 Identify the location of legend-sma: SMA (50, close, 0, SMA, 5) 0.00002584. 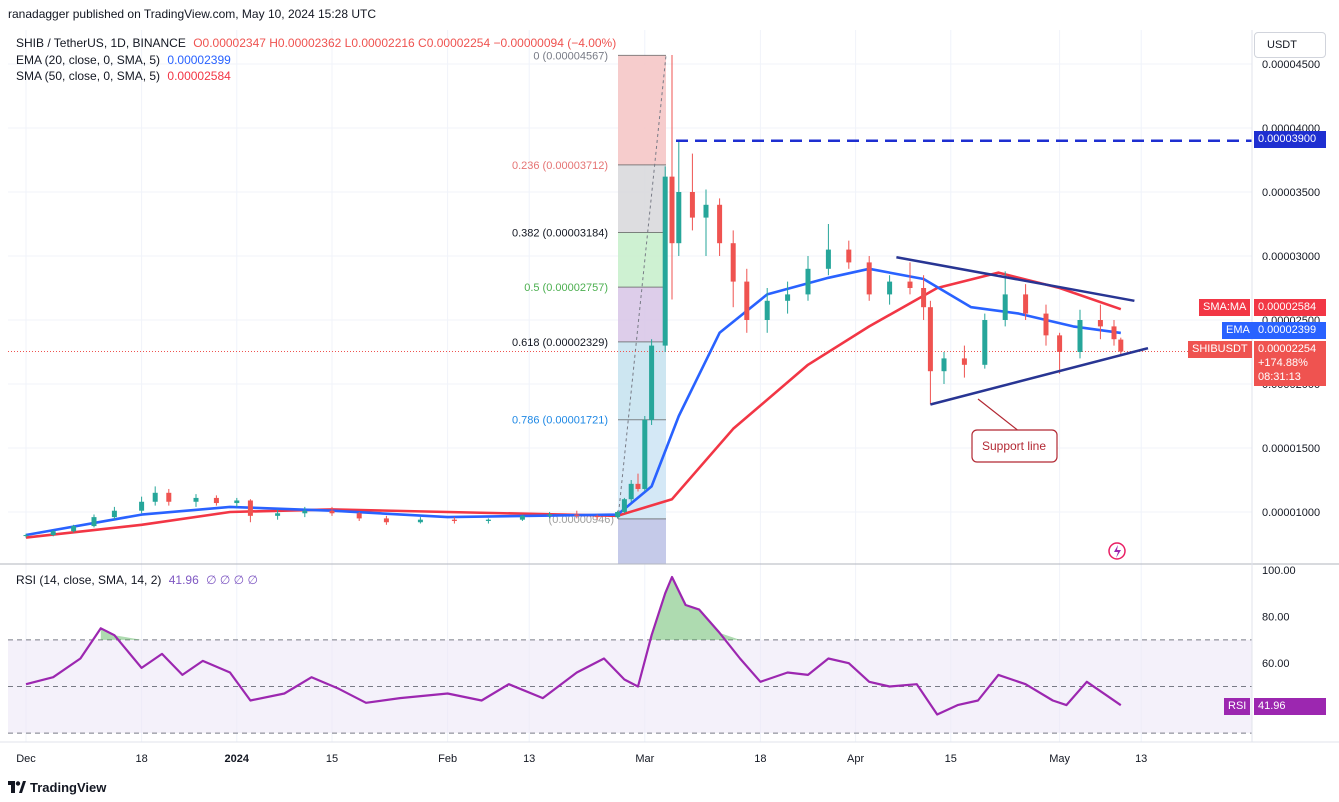
(123, 76).